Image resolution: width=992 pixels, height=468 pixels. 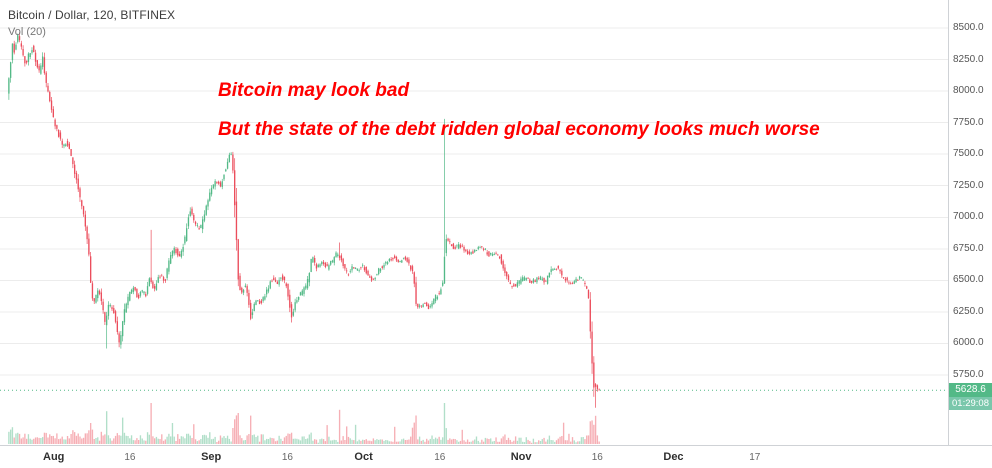 I want to click on price-tick-label: 6500.0, so click(x=968, y=280).